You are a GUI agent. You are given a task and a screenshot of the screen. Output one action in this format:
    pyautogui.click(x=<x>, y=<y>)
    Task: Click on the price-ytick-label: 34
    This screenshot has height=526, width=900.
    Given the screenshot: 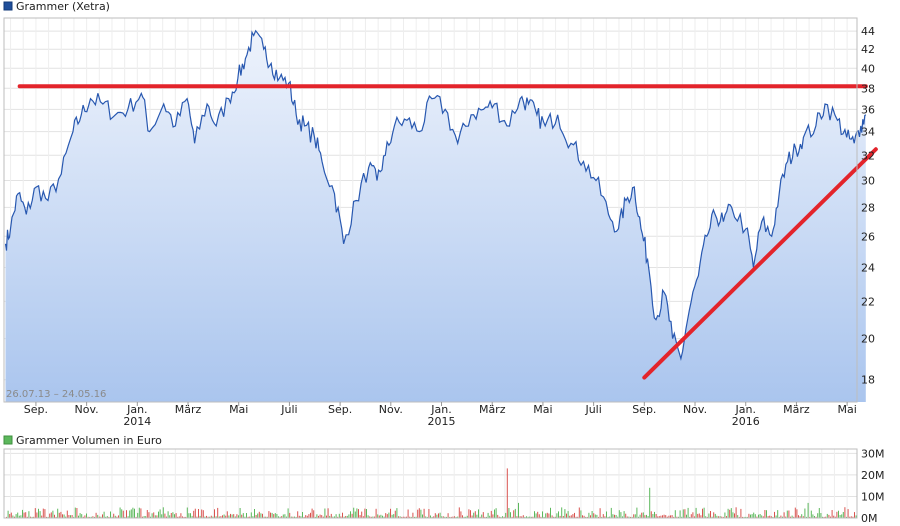 What is the action you would take?
    pyautogui.click(x=868, y=132)
    